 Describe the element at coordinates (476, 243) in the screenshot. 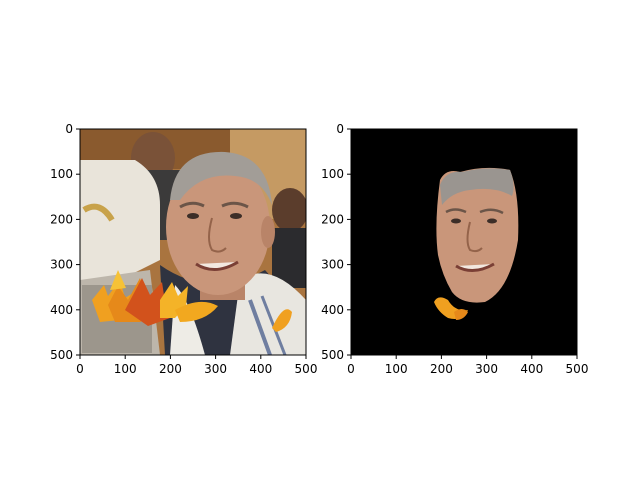

I see `masked-face` at that location.